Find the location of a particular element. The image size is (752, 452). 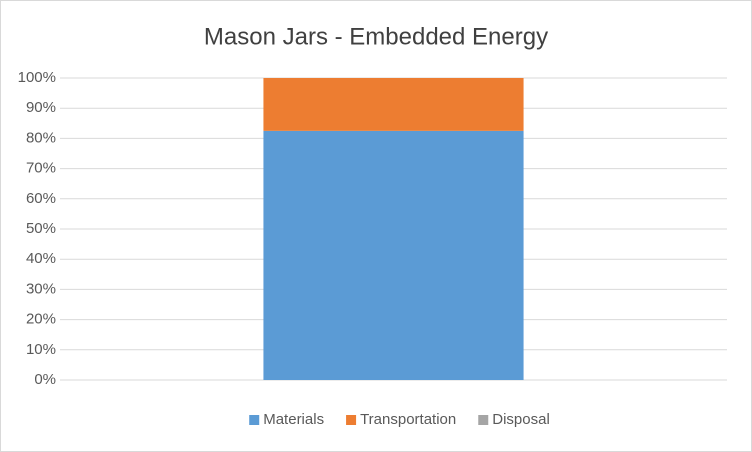

y-tick-label: 30% is located at coordinates (41, 288).